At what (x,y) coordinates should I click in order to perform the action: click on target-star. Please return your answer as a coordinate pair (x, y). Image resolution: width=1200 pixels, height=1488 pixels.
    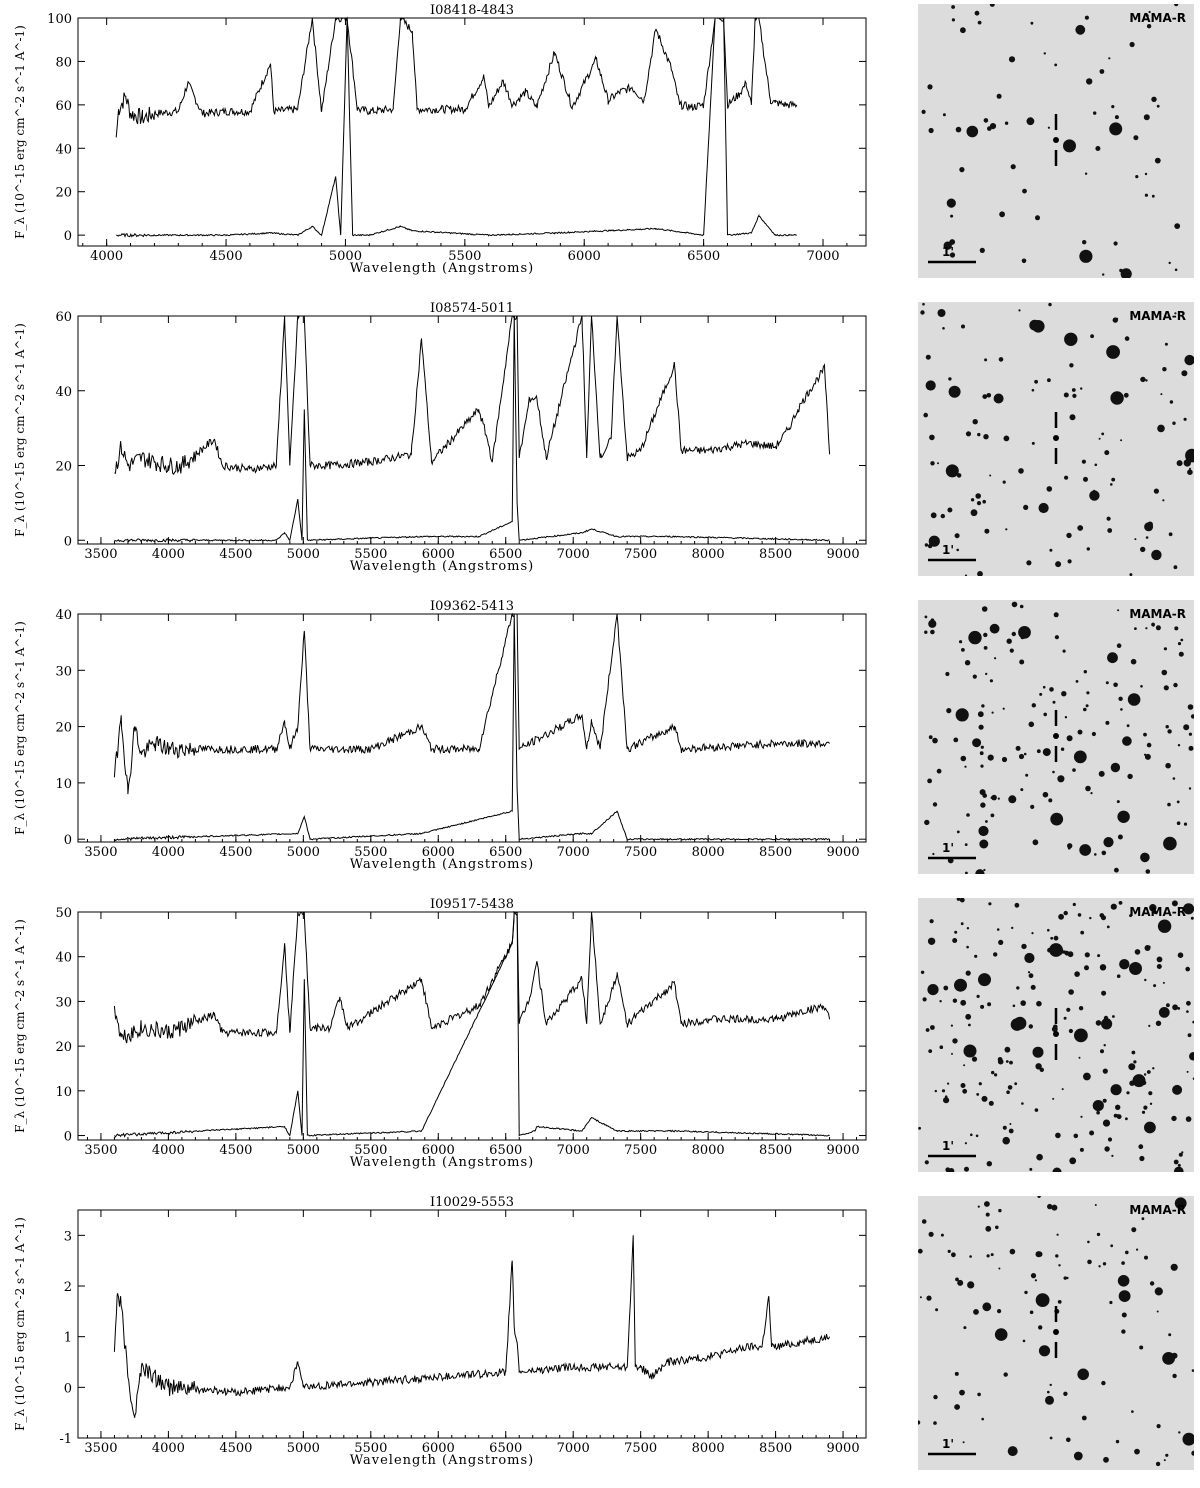
    Looking at the image, I should click on (1056, 438).